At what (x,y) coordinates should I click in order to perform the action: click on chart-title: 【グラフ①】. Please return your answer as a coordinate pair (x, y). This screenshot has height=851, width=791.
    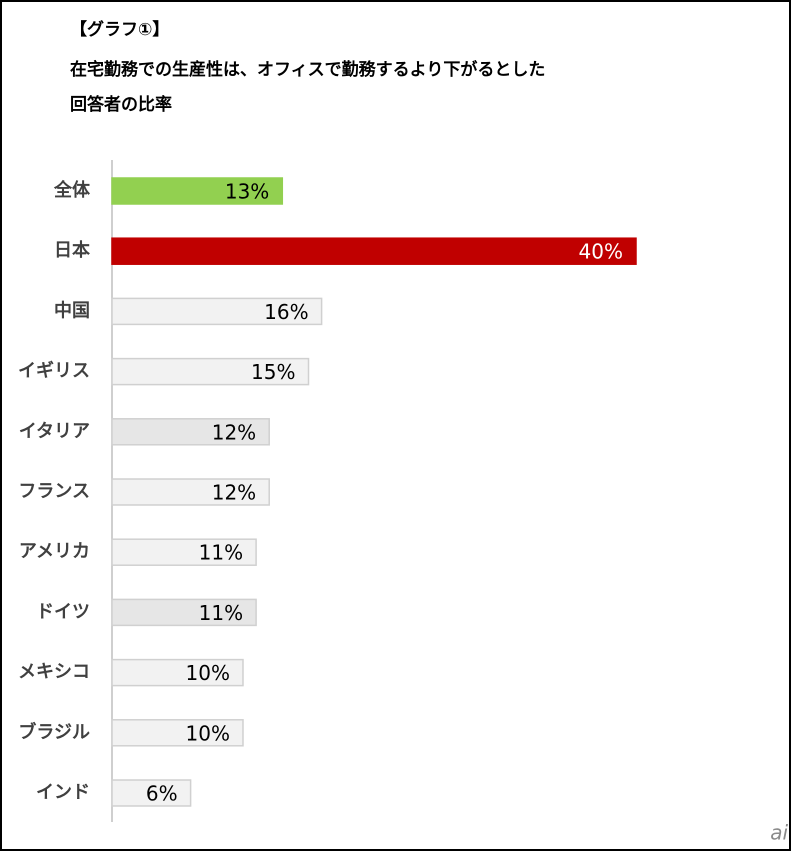
    Looking at the image, I should click on (119, 29).